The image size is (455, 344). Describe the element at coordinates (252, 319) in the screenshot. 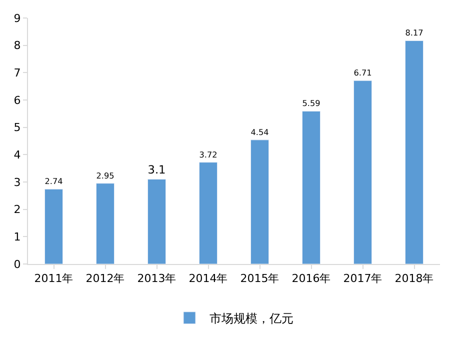

I see `legend-label: 市场规模，亿元` at that location.